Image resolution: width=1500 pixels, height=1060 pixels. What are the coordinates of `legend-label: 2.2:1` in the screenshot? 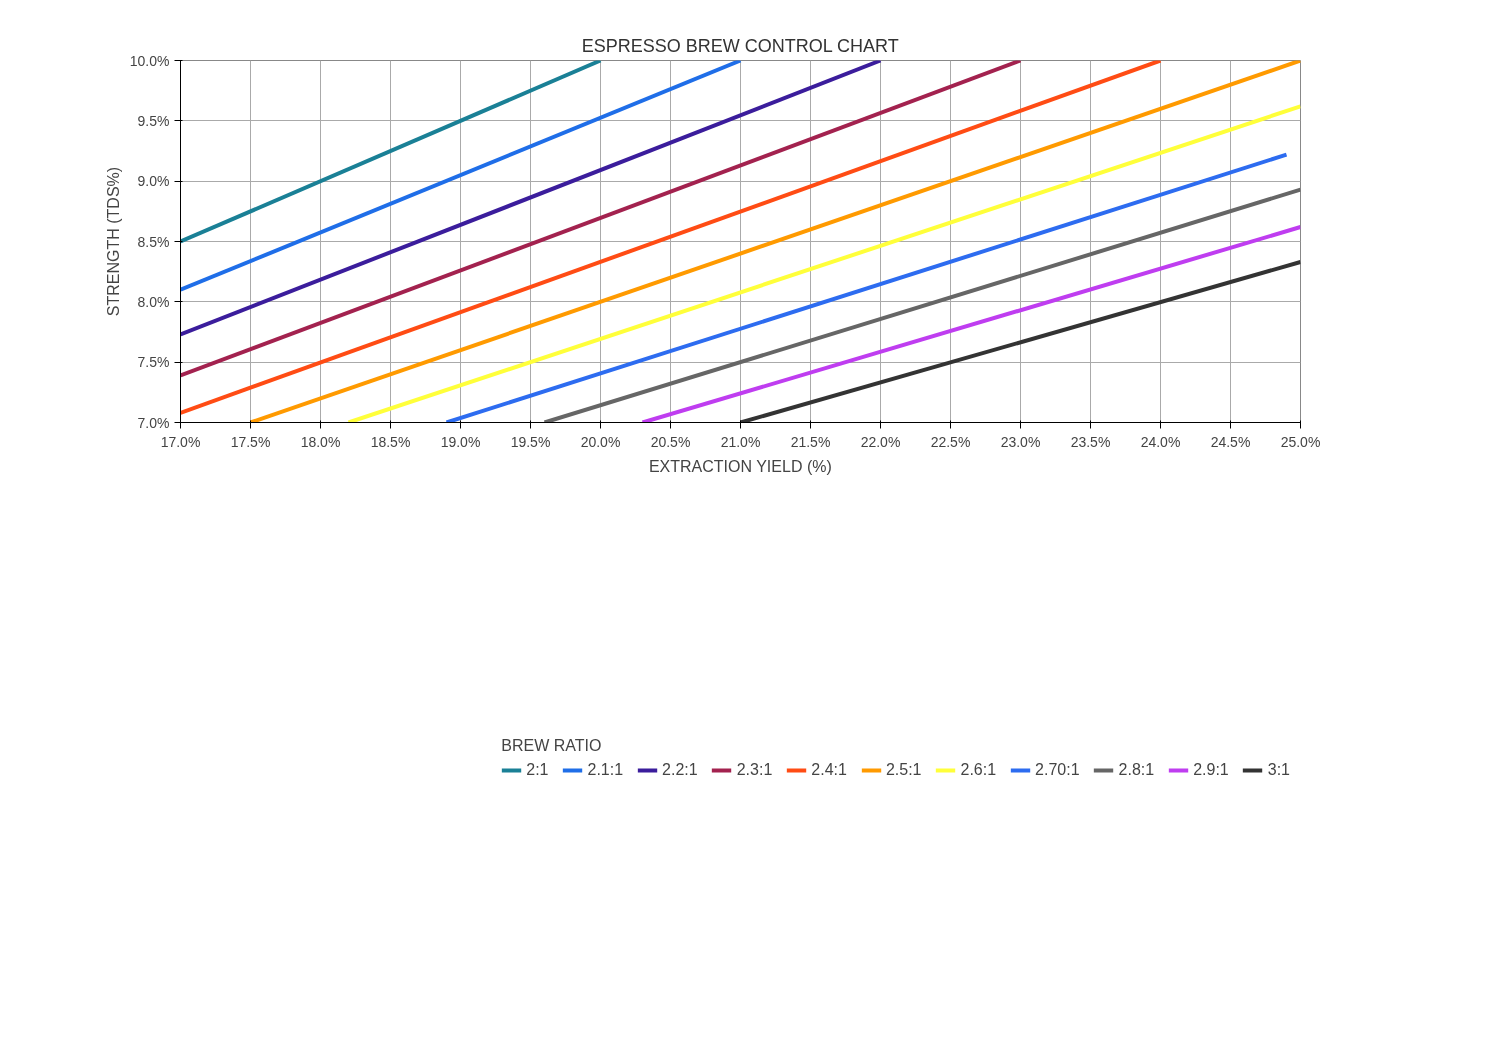 It's located at (680, 770).